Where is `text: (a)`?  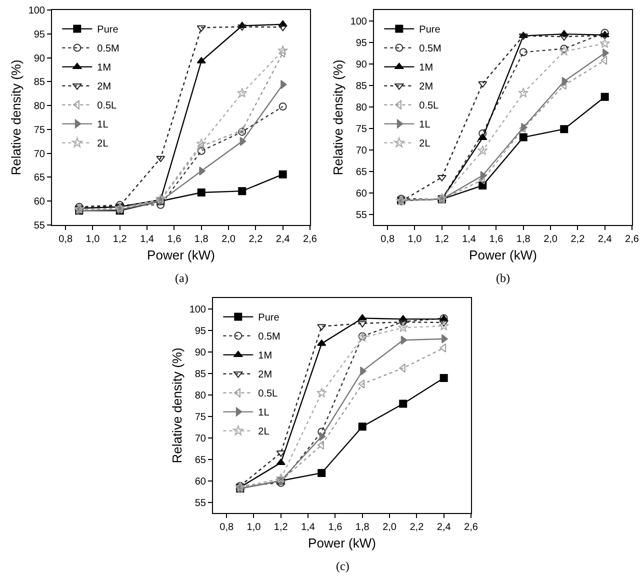
text: (a) is located at coordinates (181, 278).